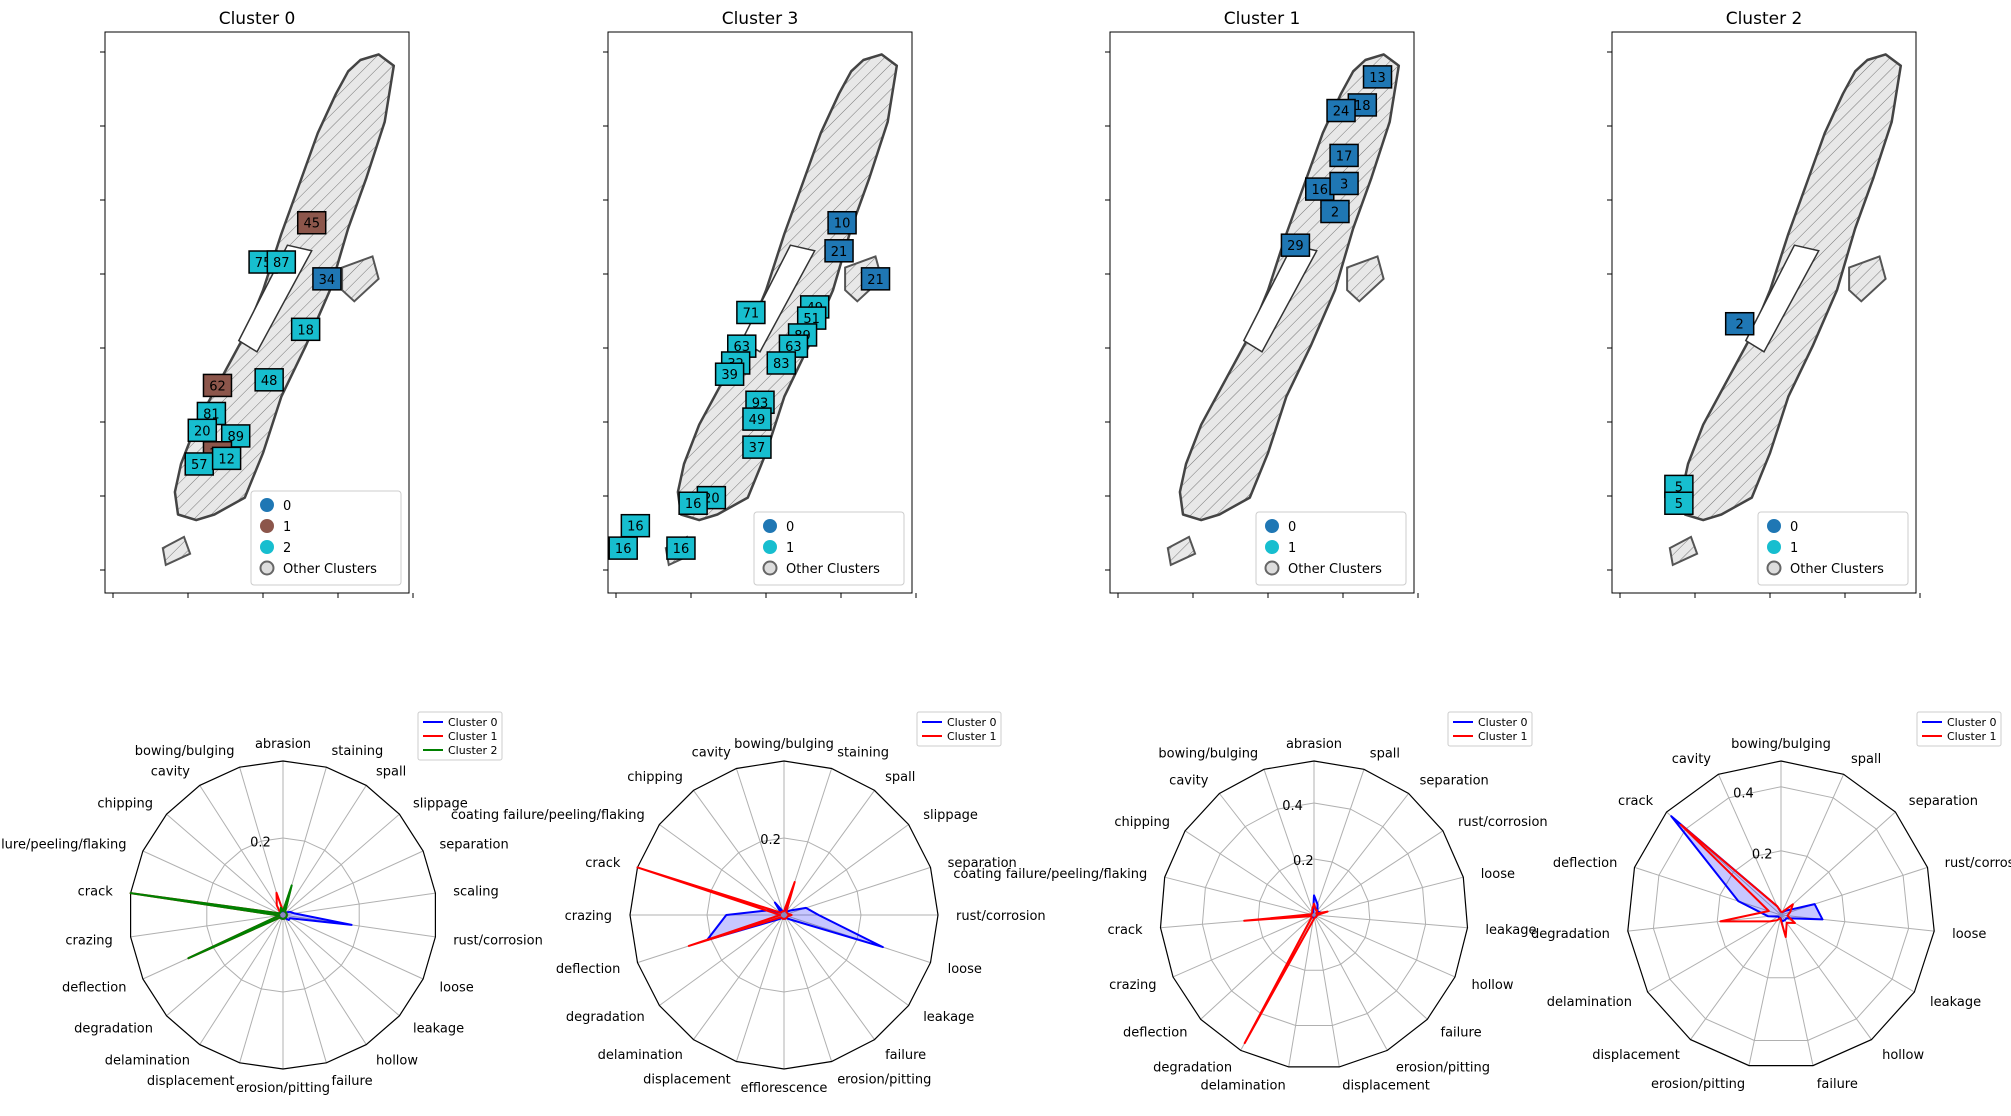 This screenshot has width=2011, height=1116. Describe the element at coordinates (1262, 19) in the screenshot. I see `map-title: Cluster 1` at that location.